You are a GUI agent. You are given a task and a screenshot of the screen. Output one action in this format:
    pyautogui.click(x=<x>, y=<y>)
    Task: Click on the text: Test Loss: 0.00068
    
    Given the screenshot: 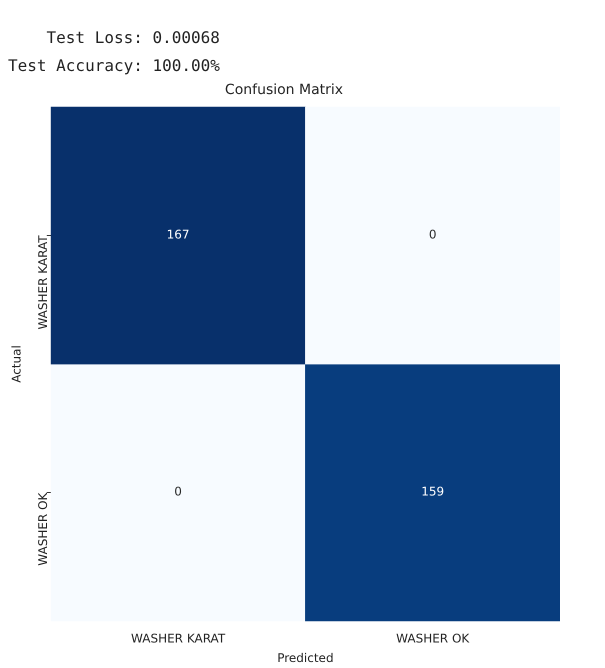 What is the action you would take?
    pyautogui.click(x=133, y=38)
    